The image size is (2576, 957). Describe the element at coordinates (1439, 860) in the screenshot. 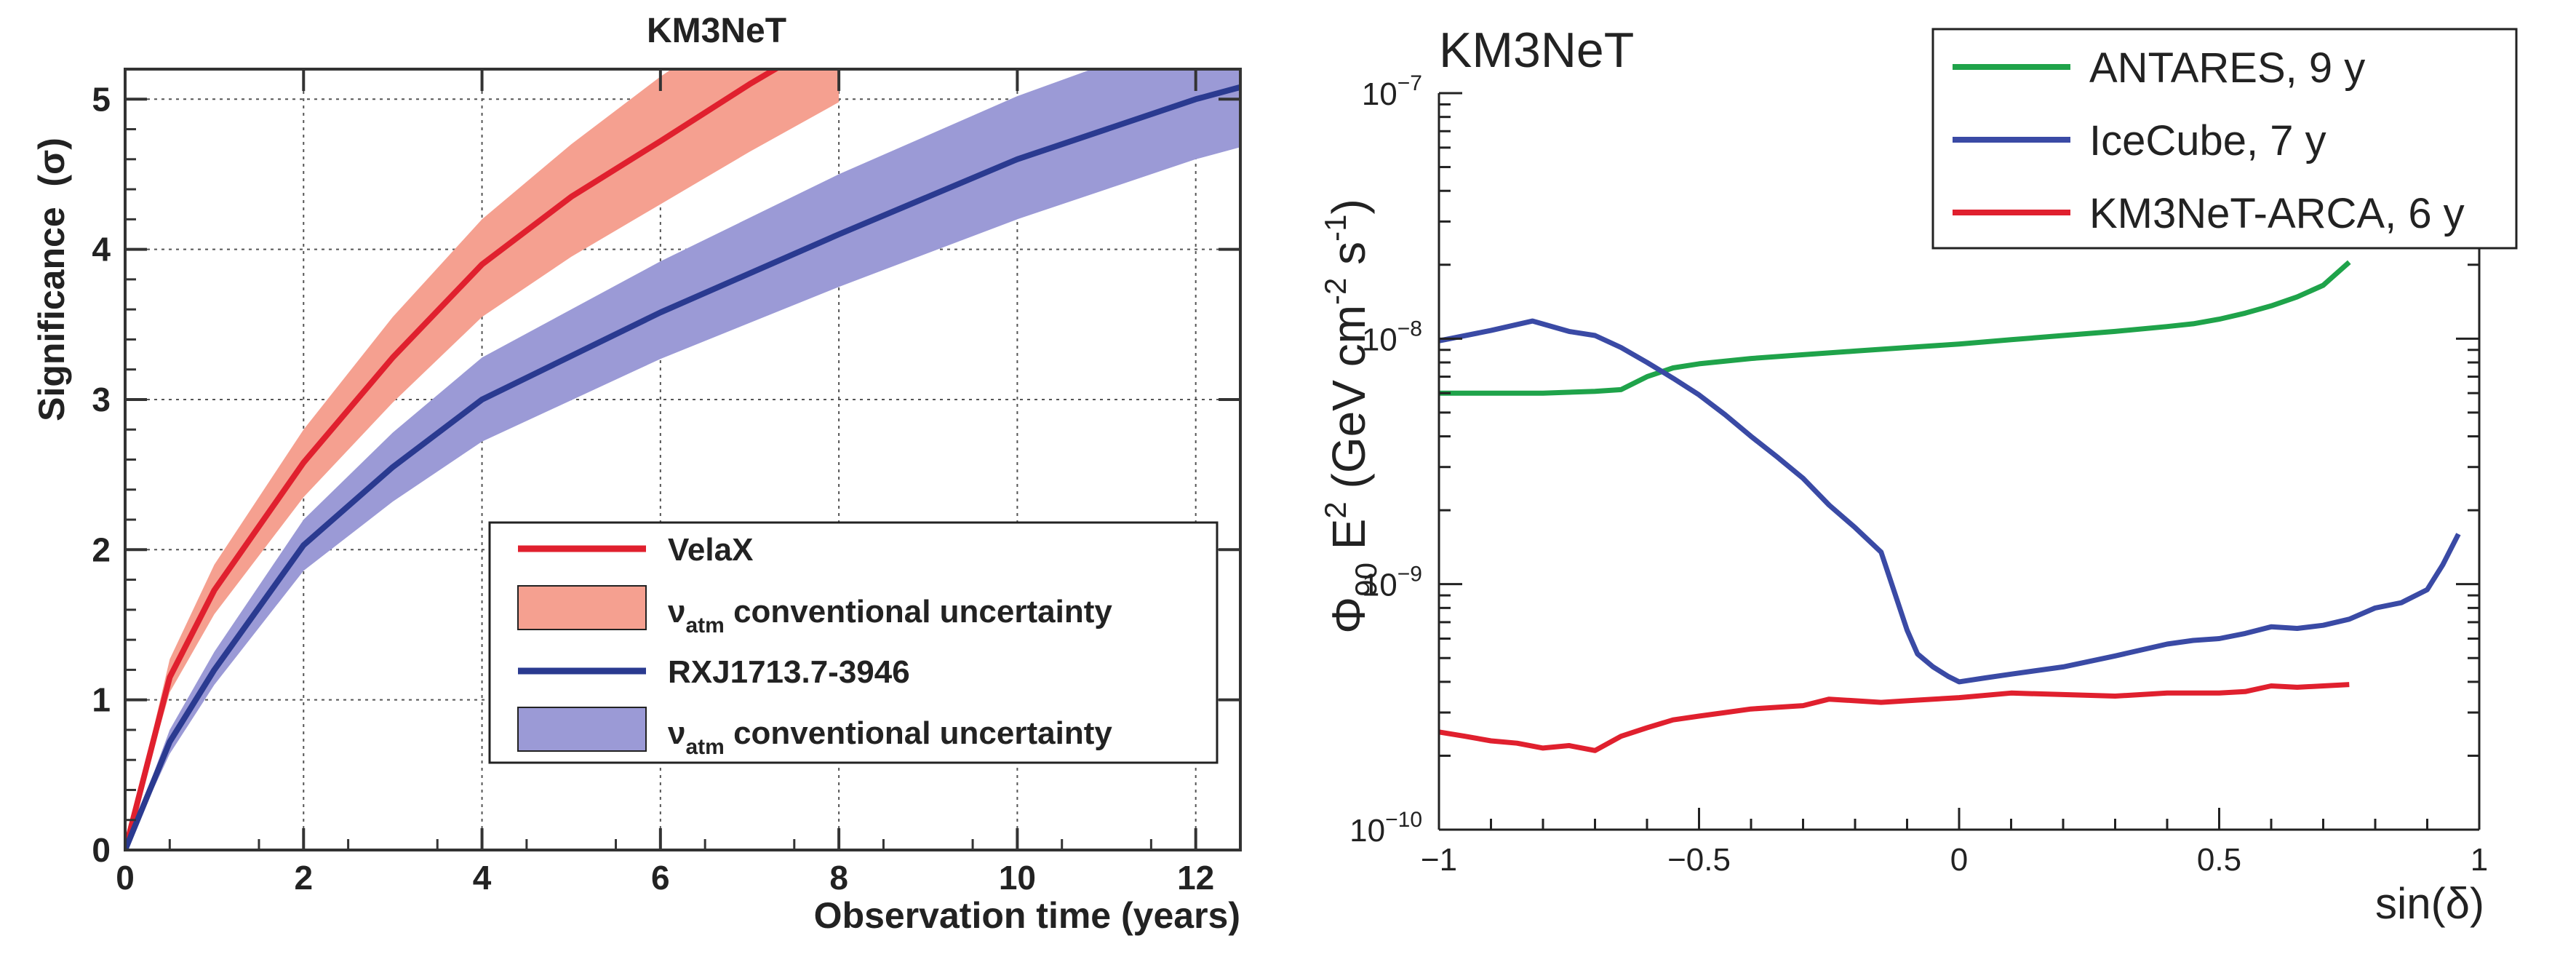

I see `x-tick-label: −1` at that location.